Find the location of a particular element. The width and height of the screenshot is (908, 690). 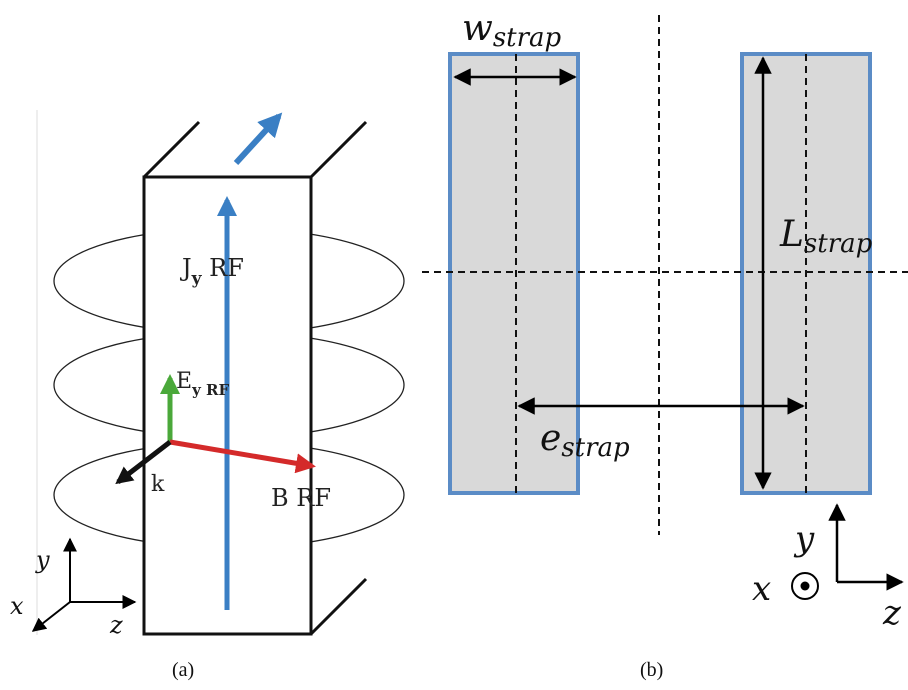

panel-a-axes is located at coordinates (84, 584).